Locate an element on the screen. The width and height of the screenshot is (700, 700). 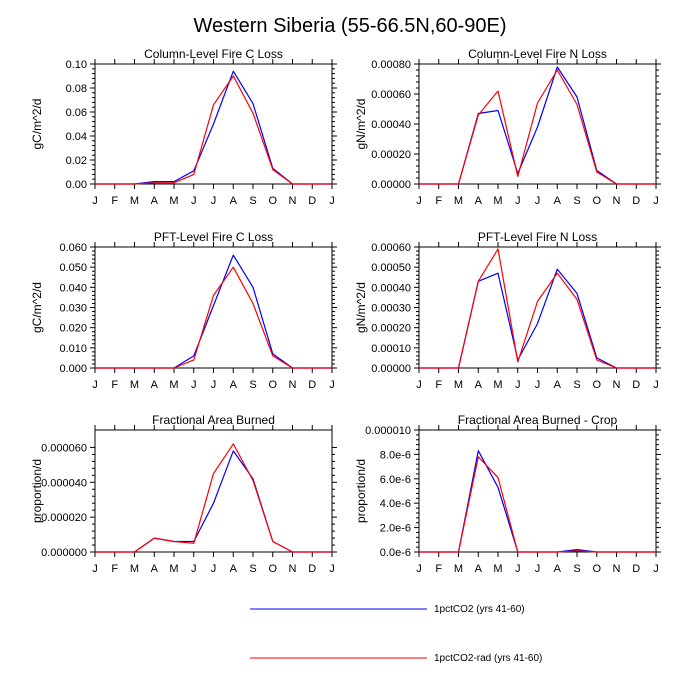
panel-title: Column-Level Fire N Loss is located at coordinates (537, 54).